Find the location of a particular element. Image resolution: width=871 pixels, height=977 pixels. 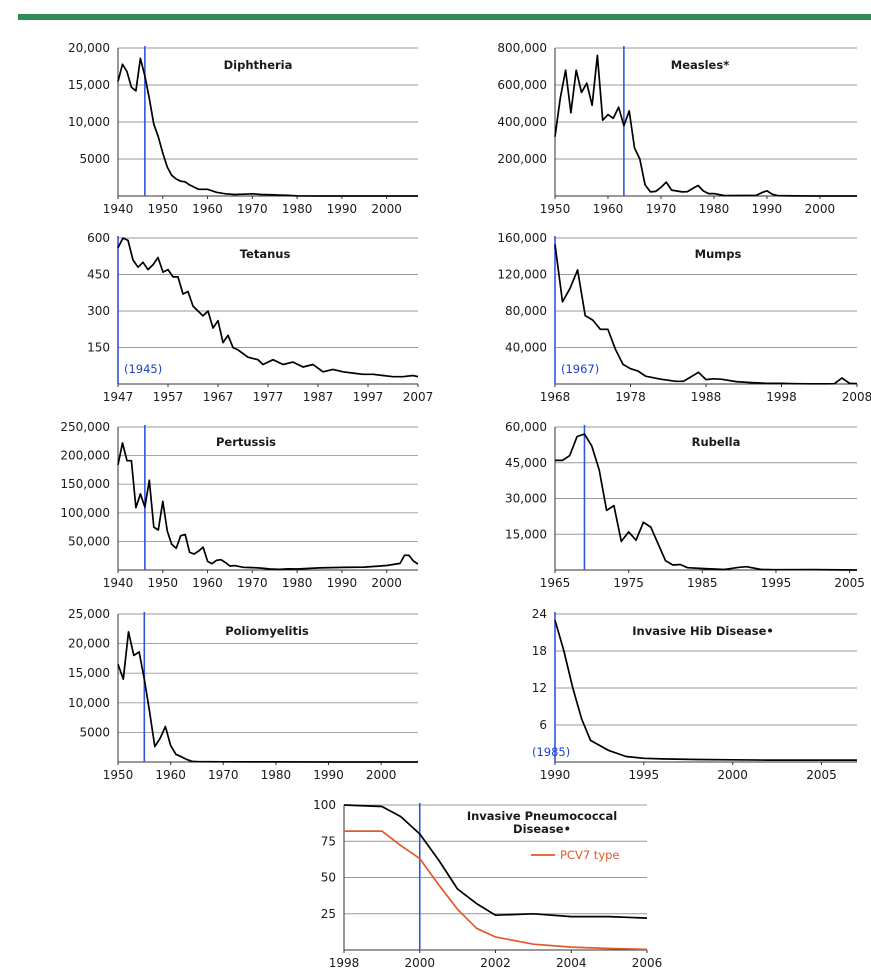

chart-title: Diphtheria is located at coordinates (258, 65).